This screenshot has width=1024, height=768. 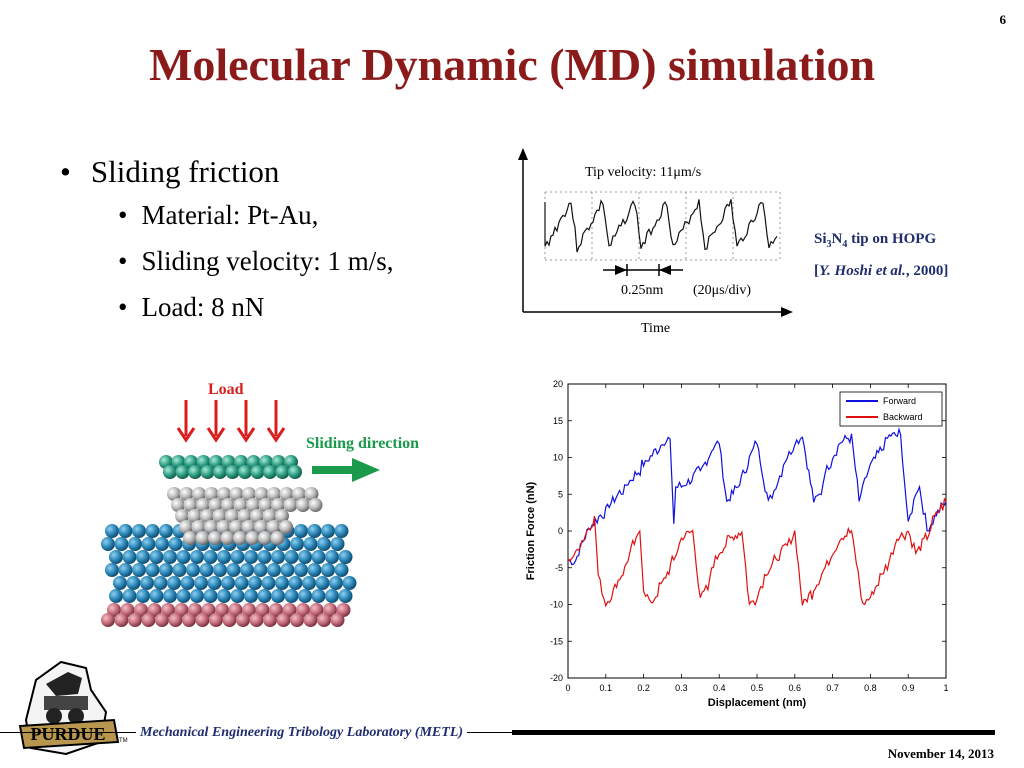 What do you see at coordinates (621, 270) in the screenshot?
I see `spacing-arrow-left` at bounding box center [621, 270].